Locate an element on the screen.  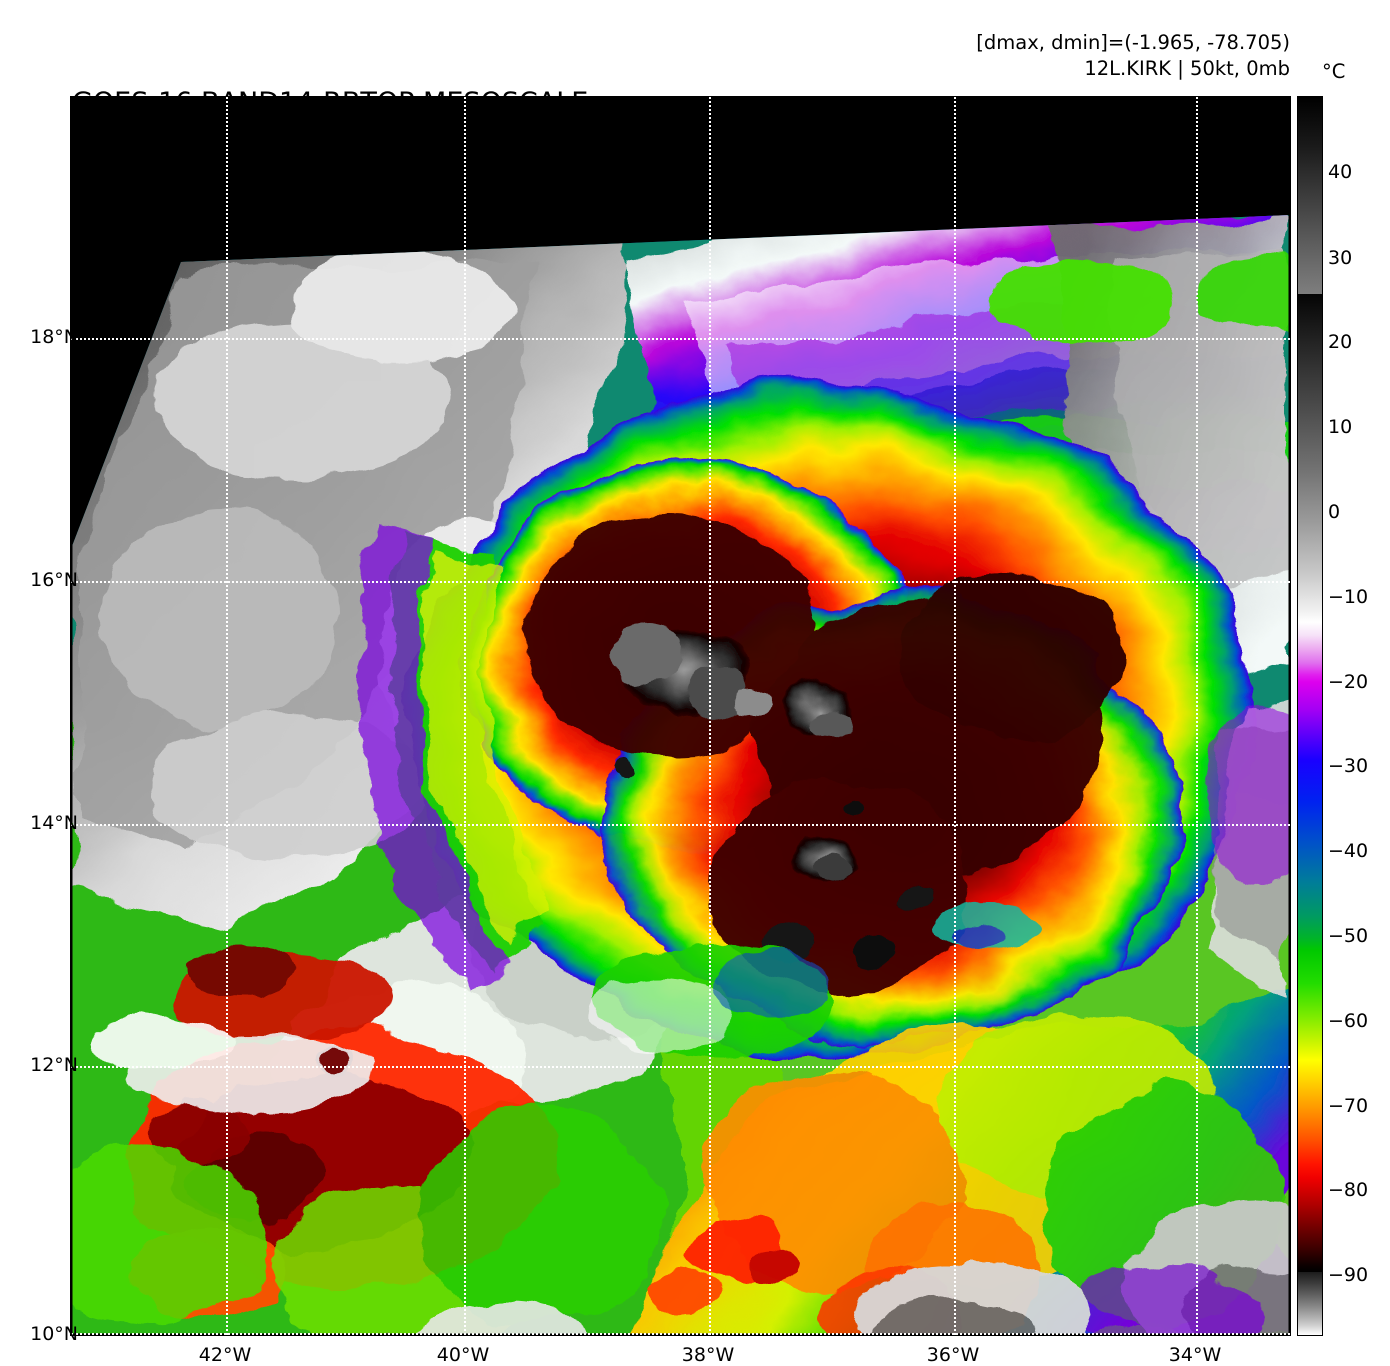
ytick-label-18n: 18°N is located at coordinates (54, 337).